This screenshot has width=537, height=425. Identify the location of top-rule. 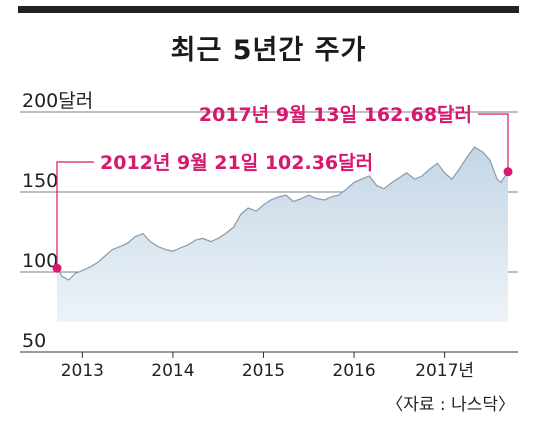
(268, 9).